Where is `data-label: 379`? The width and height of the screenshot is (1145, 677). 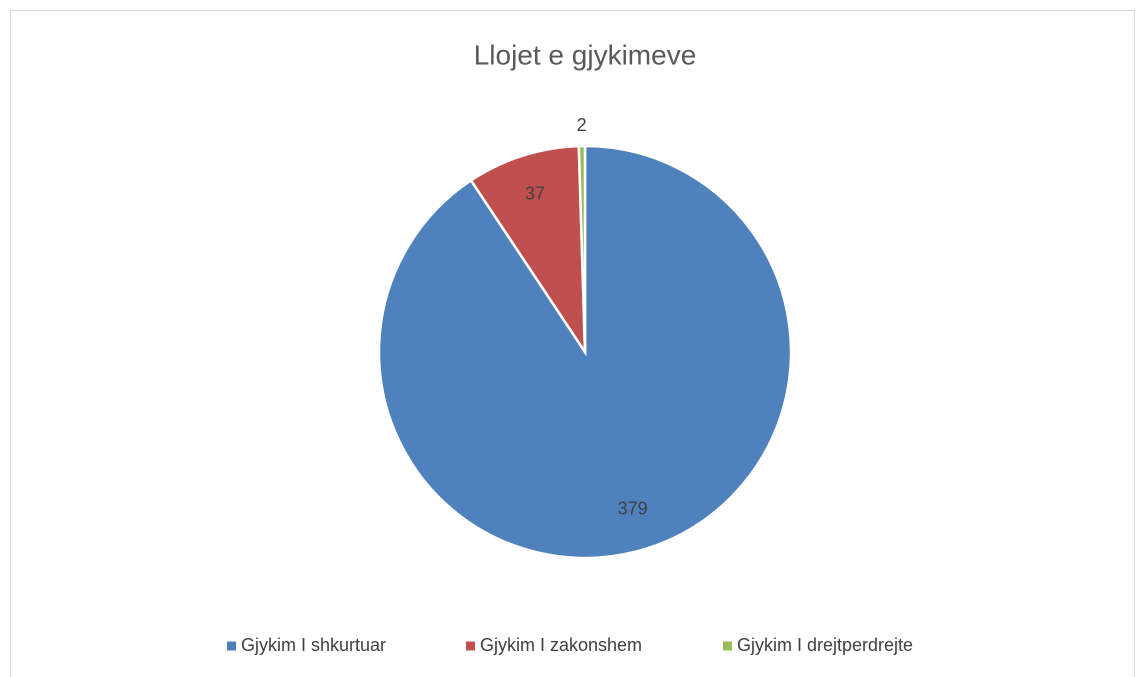 data-label: 379 is located at coordinates (633, 509).